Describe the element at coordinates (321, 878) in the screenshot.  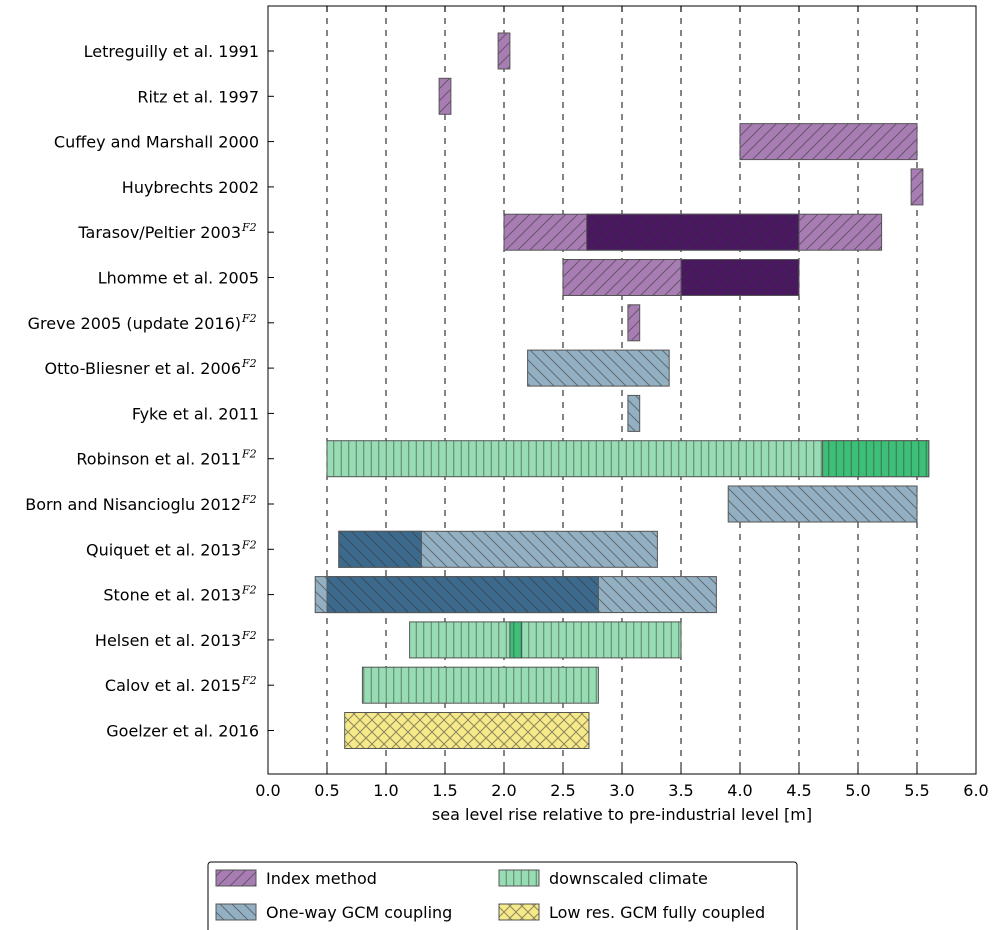
I see `legend-label-index: Index method` at that location.